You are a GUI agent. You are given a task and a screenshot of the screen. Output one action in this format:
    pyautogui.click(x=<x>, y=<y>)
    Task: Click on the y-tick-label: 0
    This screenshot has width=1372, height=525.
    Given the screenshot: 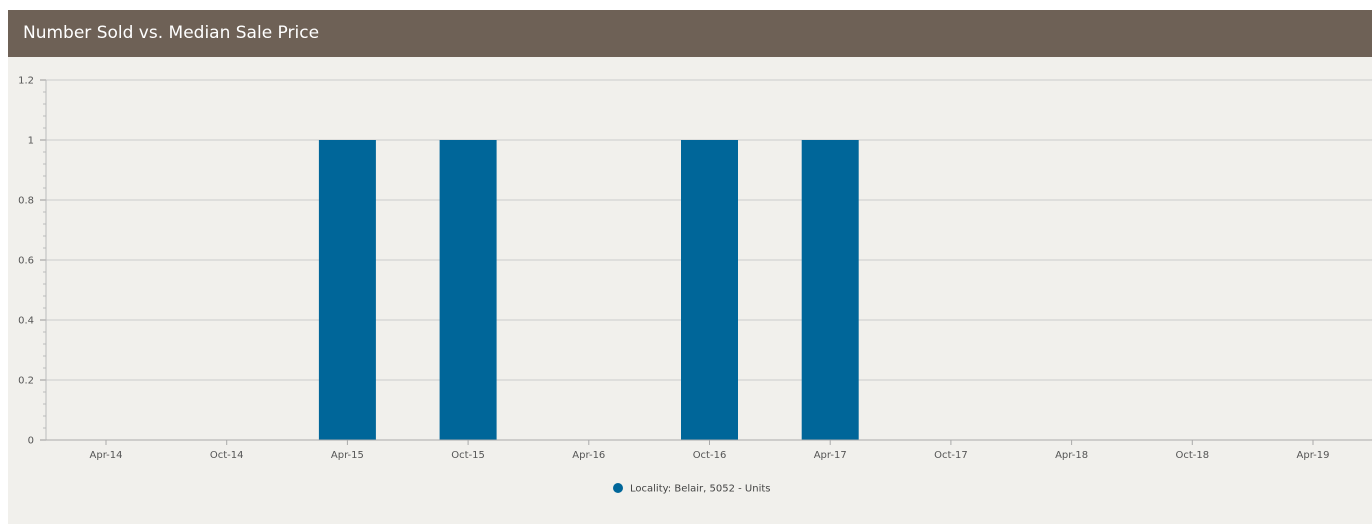 What is the action you would take?
    pyautogui.click(x=31, y=441)
    